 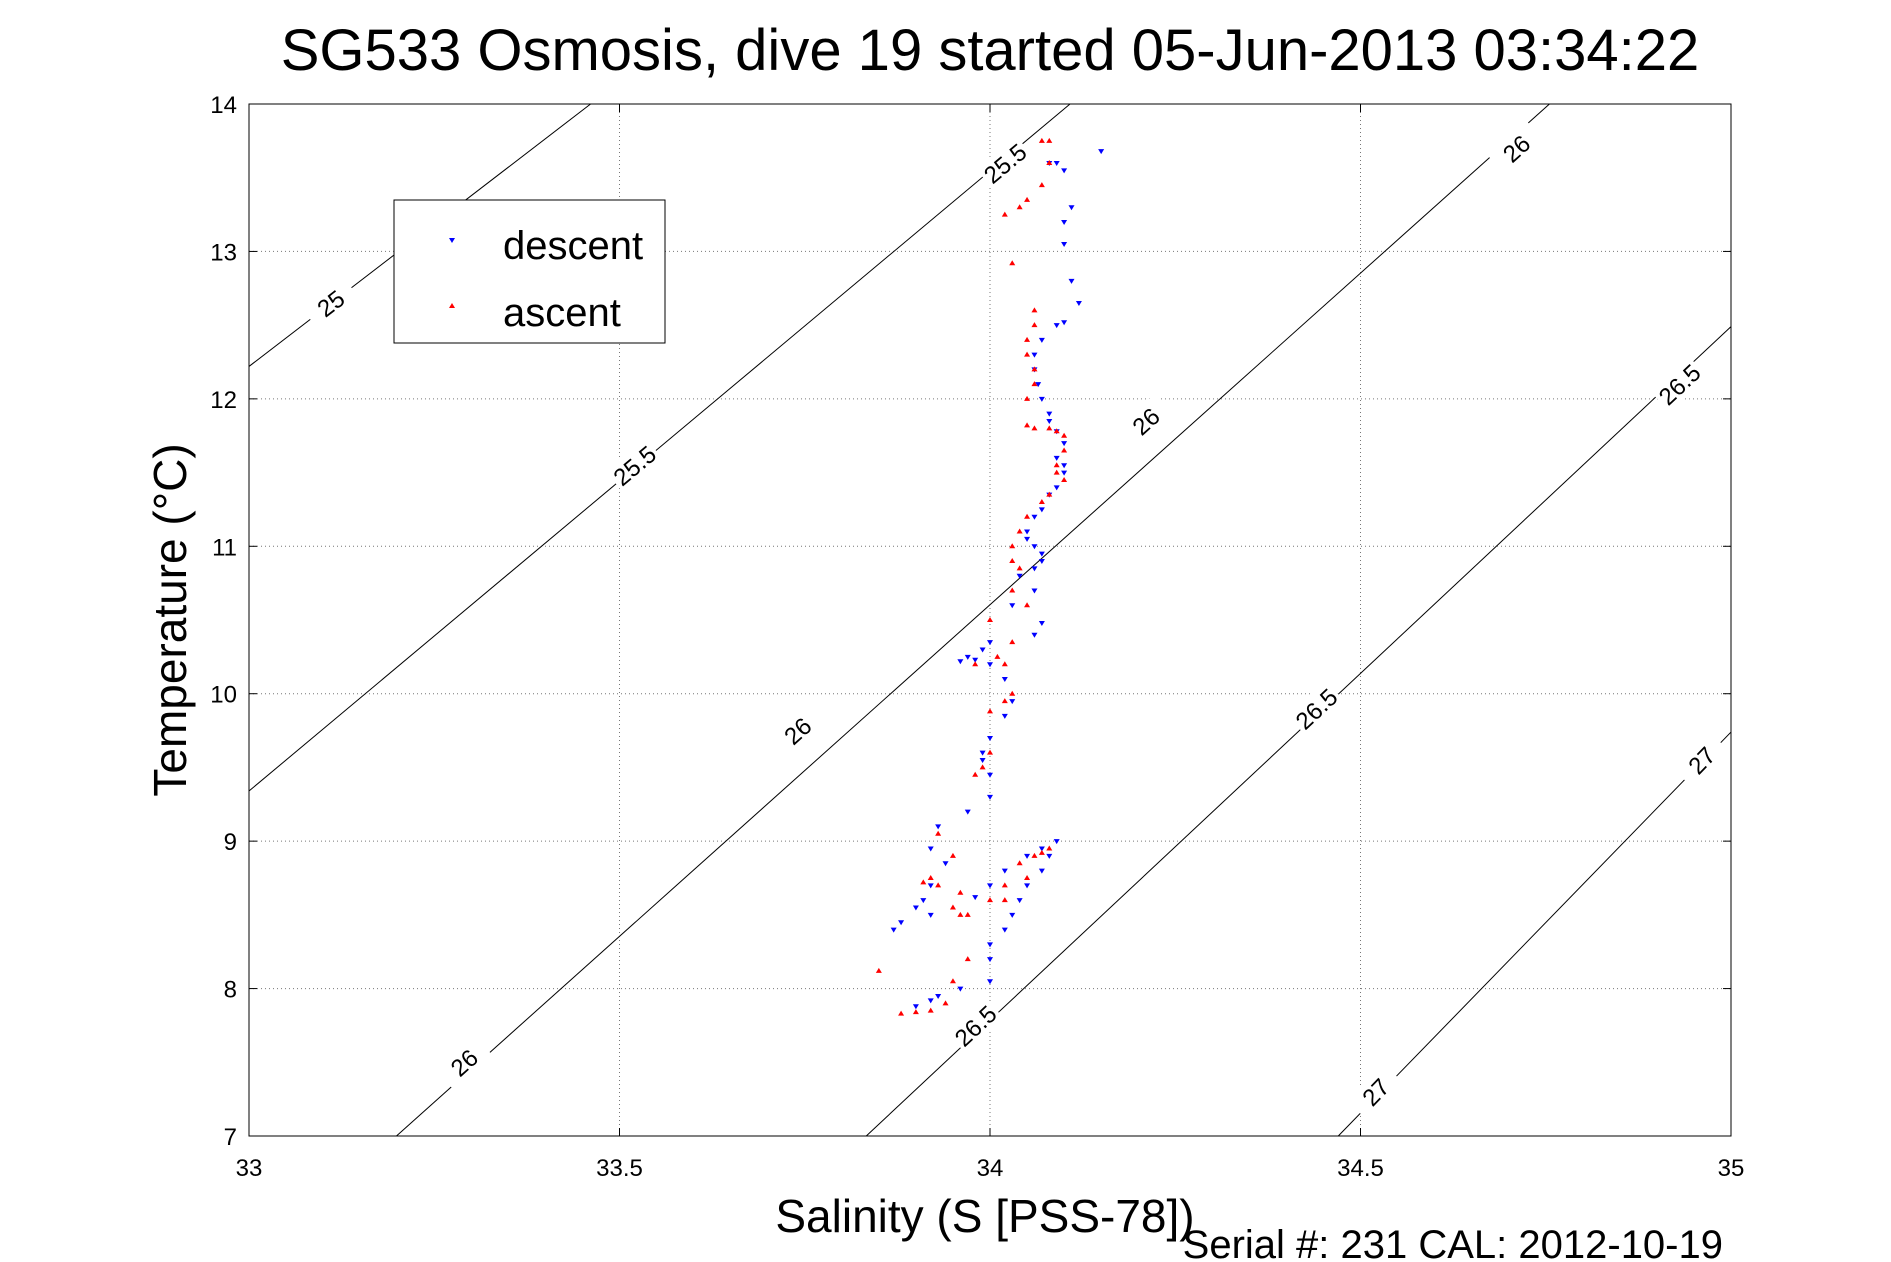 I want to click on y-tick-label: 10, so click(x=223, y=695).